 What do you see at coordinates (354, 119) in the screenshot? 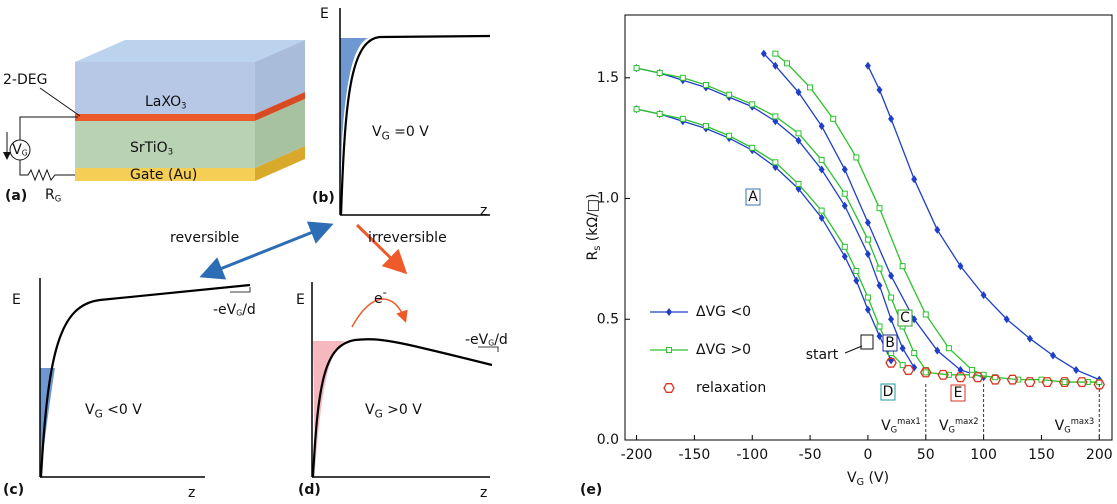
I see `filled-states` at bounding box center [354, 119].